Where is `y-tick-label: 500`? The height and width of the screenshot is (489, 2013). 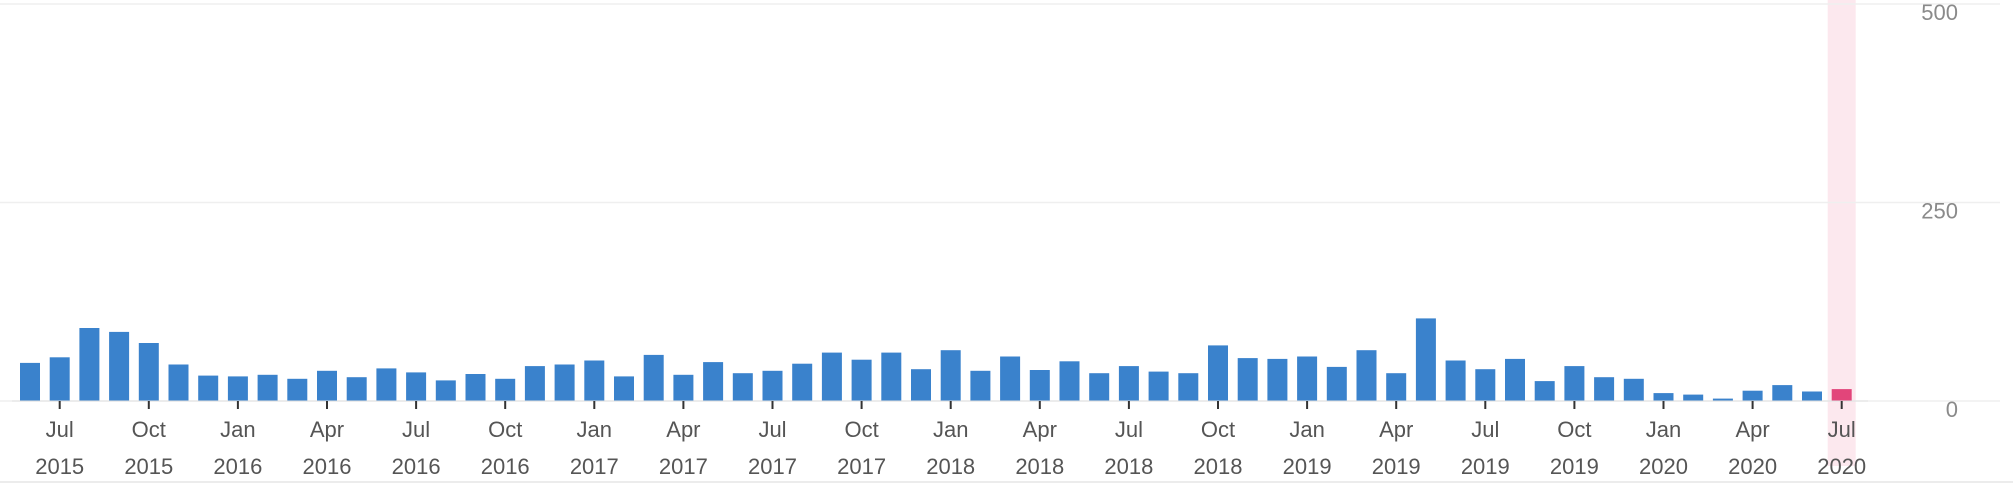
y-tick-label: 500 is located at coordinates (1939, 12).